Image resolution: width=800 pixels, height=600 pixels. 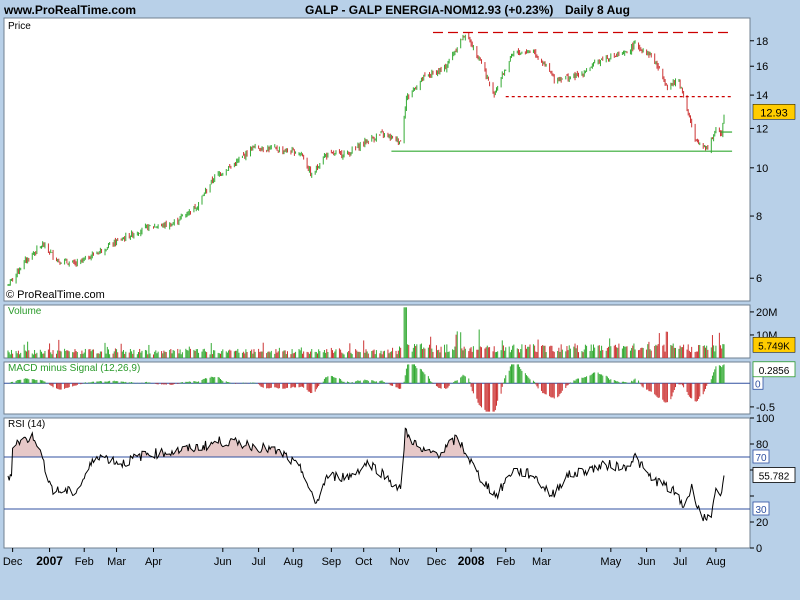 I want to click on period-label: Daily 8 Aug, so click(x=597, y=10).